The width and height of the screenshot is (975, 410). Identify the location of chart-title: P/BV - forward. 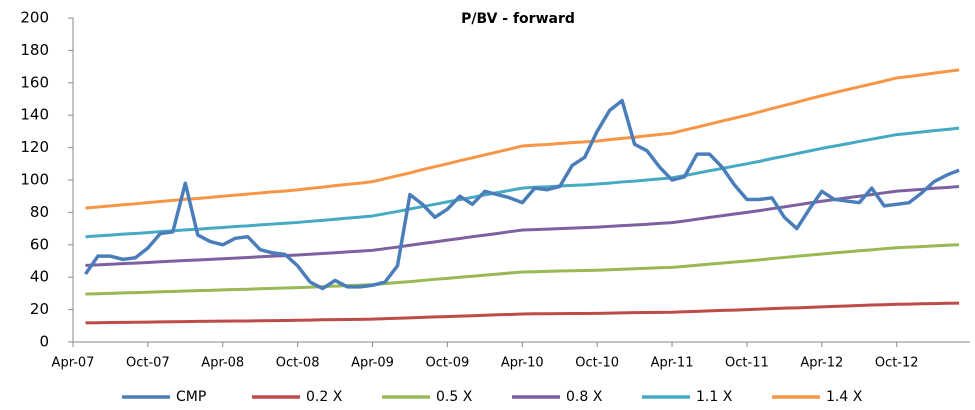
(518, 19).